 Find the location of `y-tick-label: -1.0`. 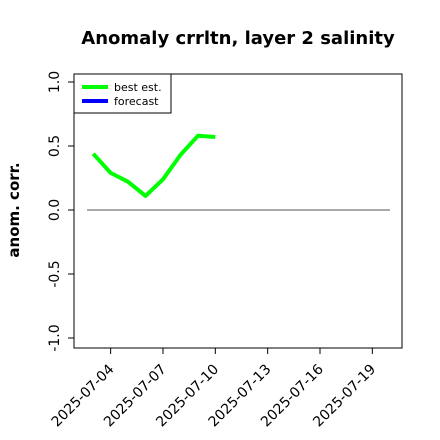

y-tick-label: -1.0 is located at coordinates (55, 337).